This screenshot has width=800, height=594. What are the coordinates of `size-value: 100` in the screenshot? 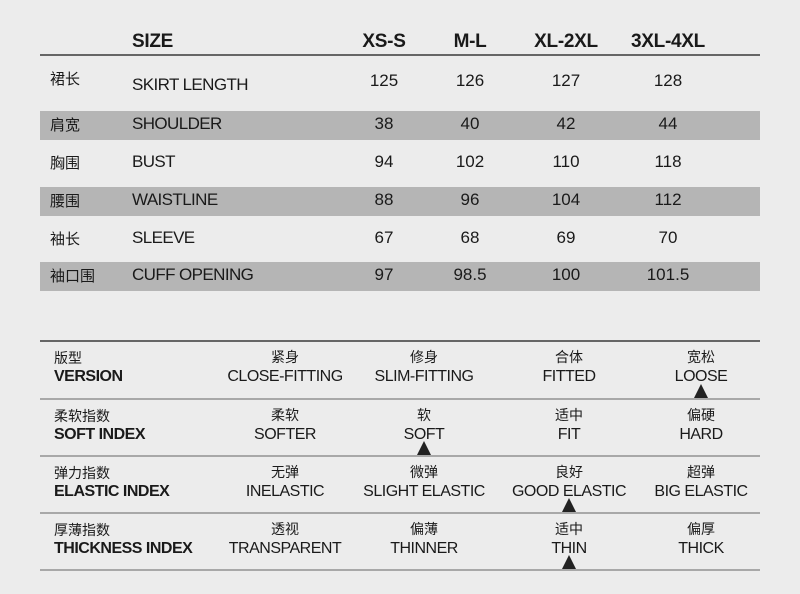 It's located at (566, 274).